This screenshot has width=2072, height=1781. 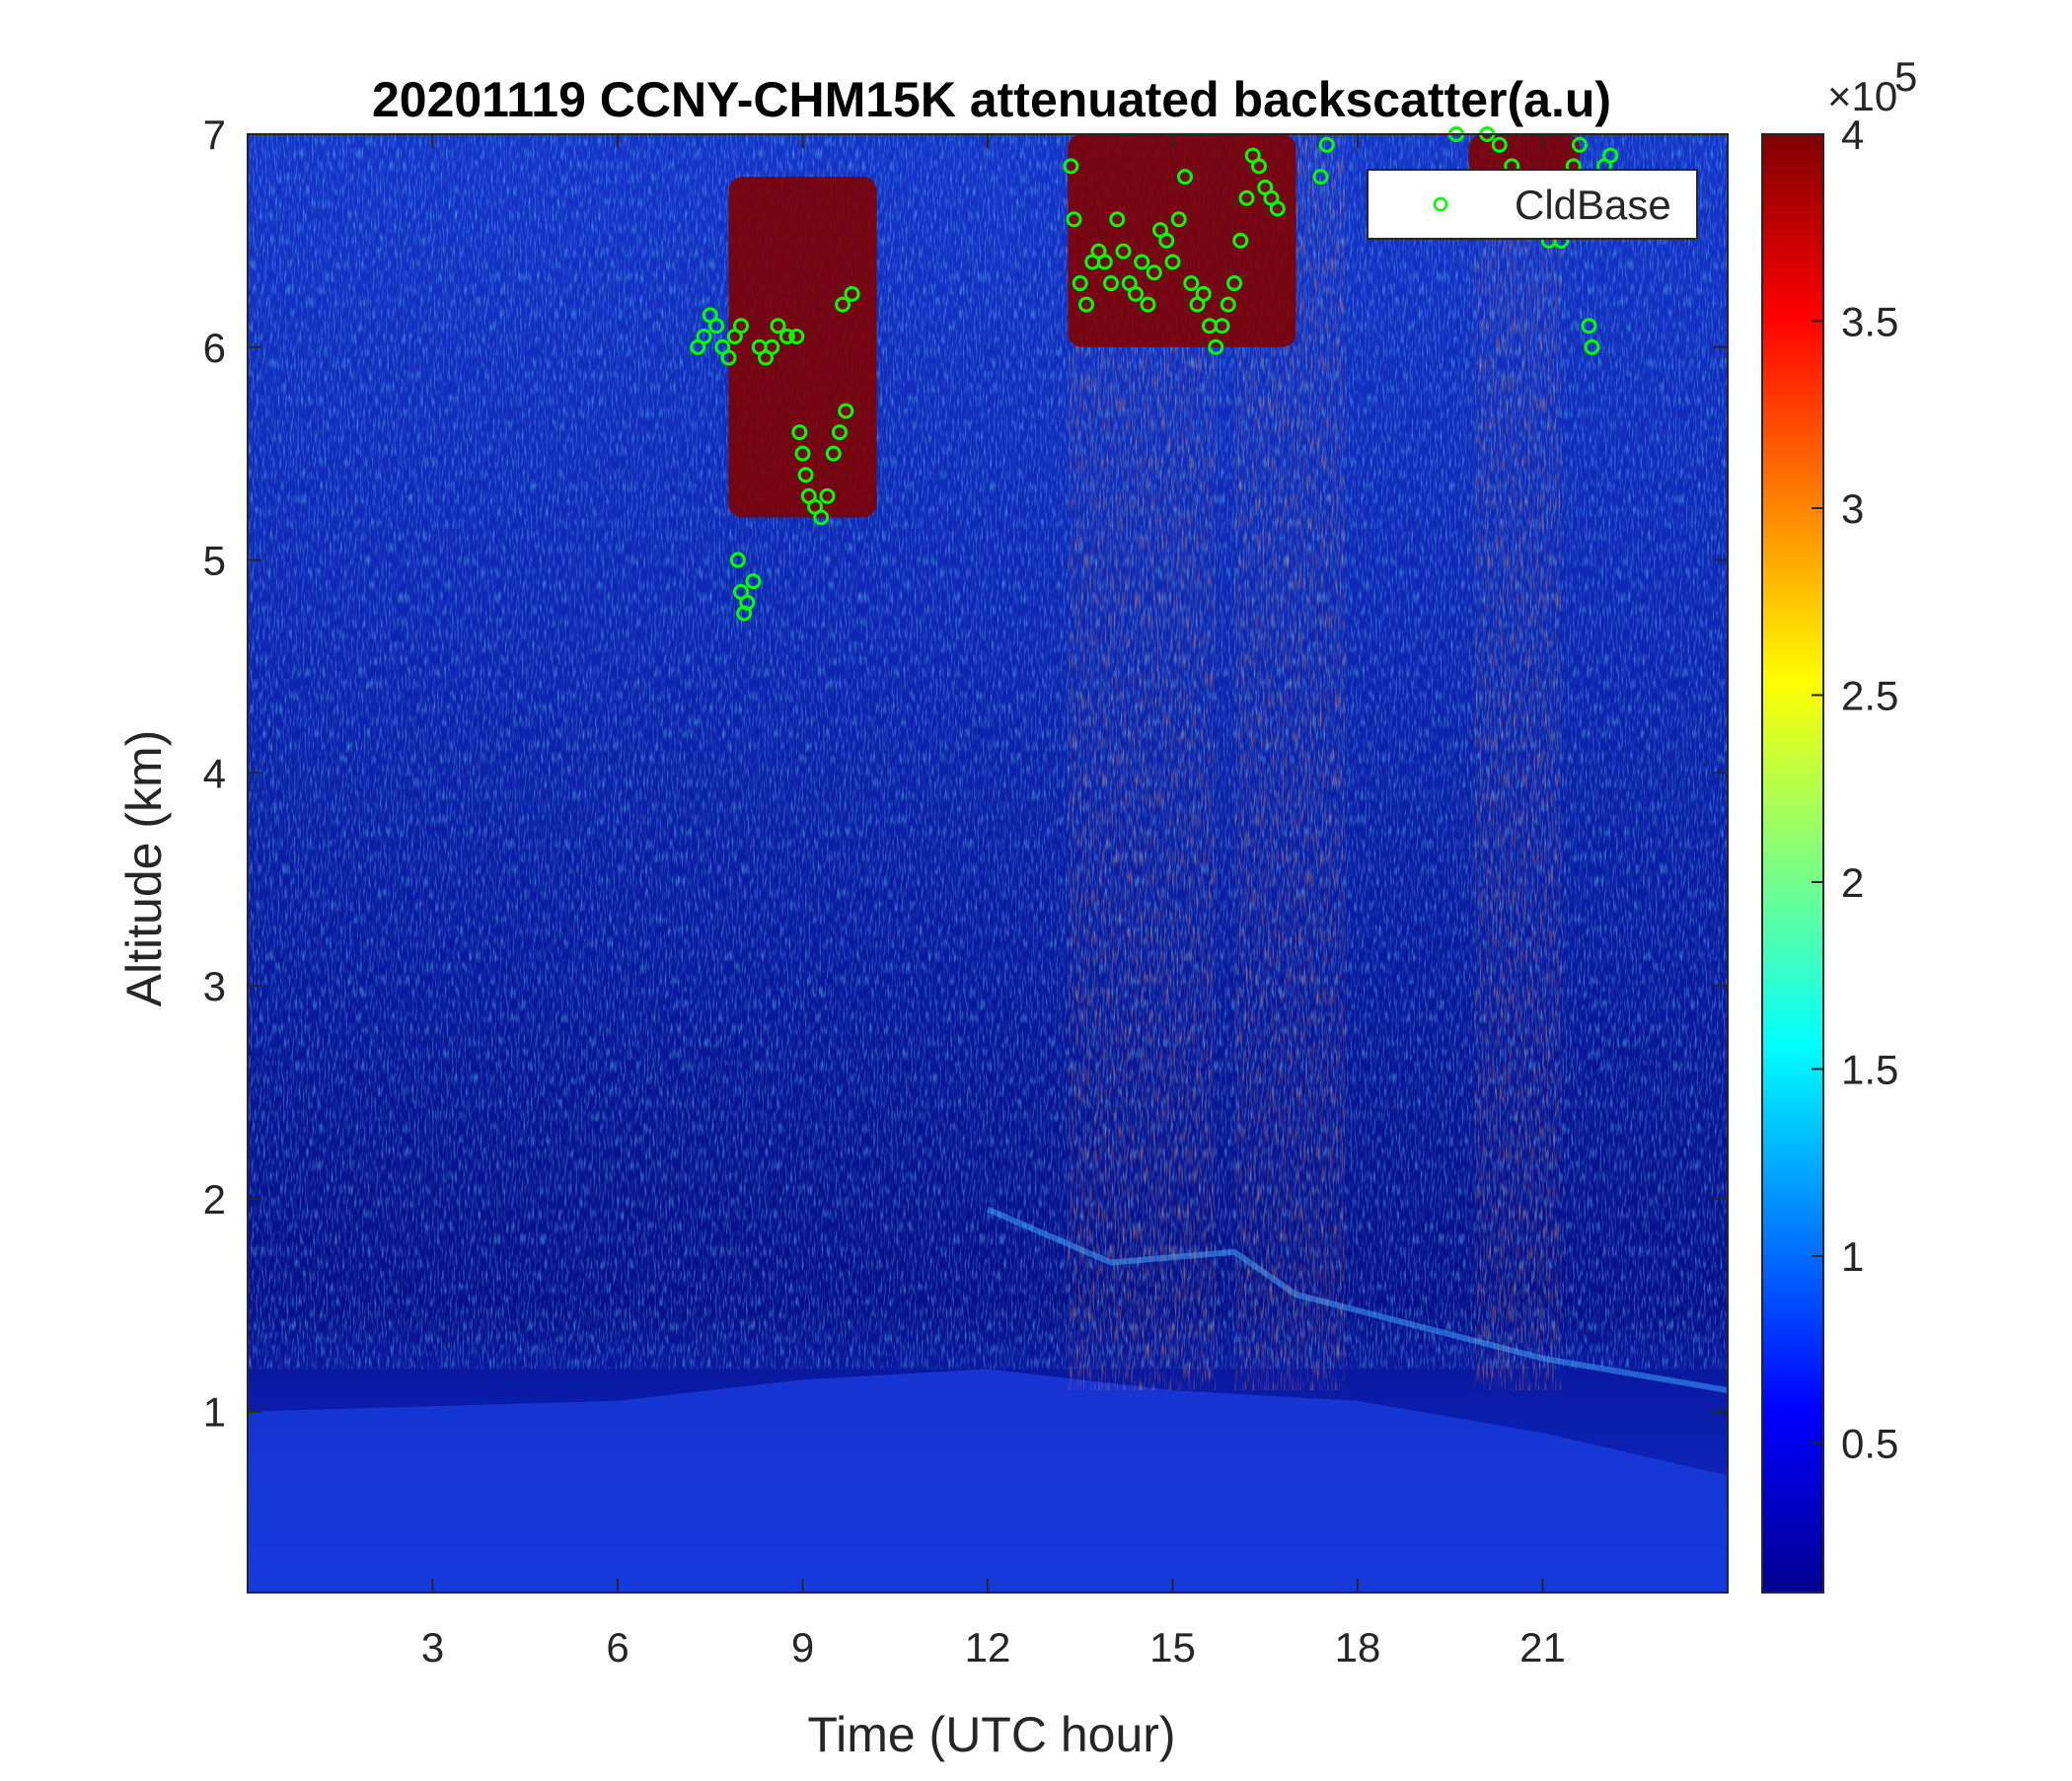 What do you see at coordinates (215, 561) in the screenshot?
I see `y-tick-label: 5` at bounding box center [215, 561].